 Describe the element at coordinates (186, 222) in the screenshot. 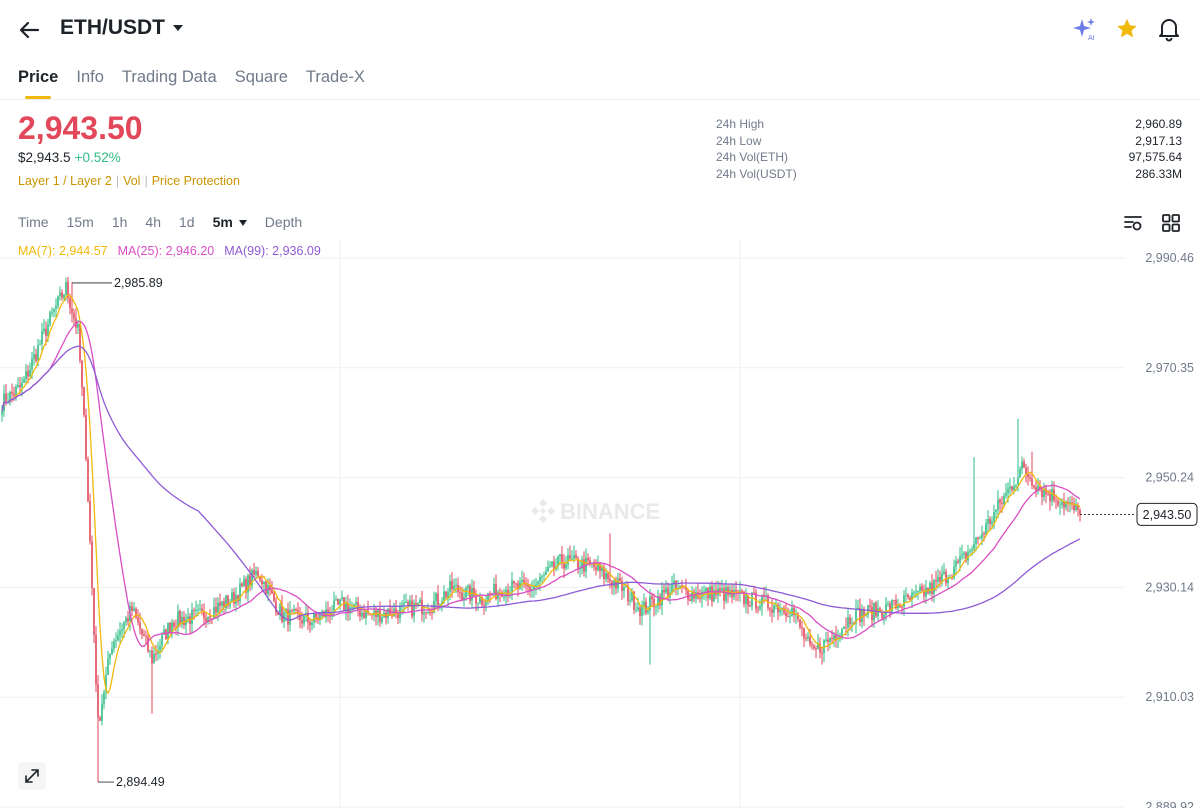

I see `interval-1d: 1d` at that location.